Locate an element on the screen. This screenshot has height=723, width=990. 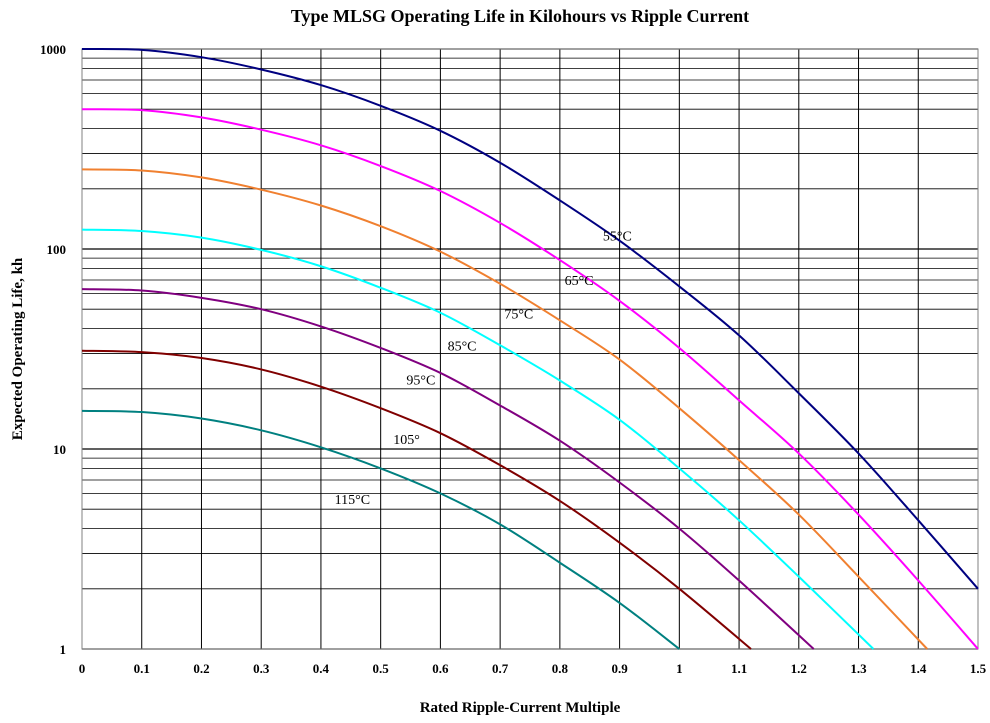
y-axis-label: Expected Operating Life, kh is located at coordinates (18, 348).